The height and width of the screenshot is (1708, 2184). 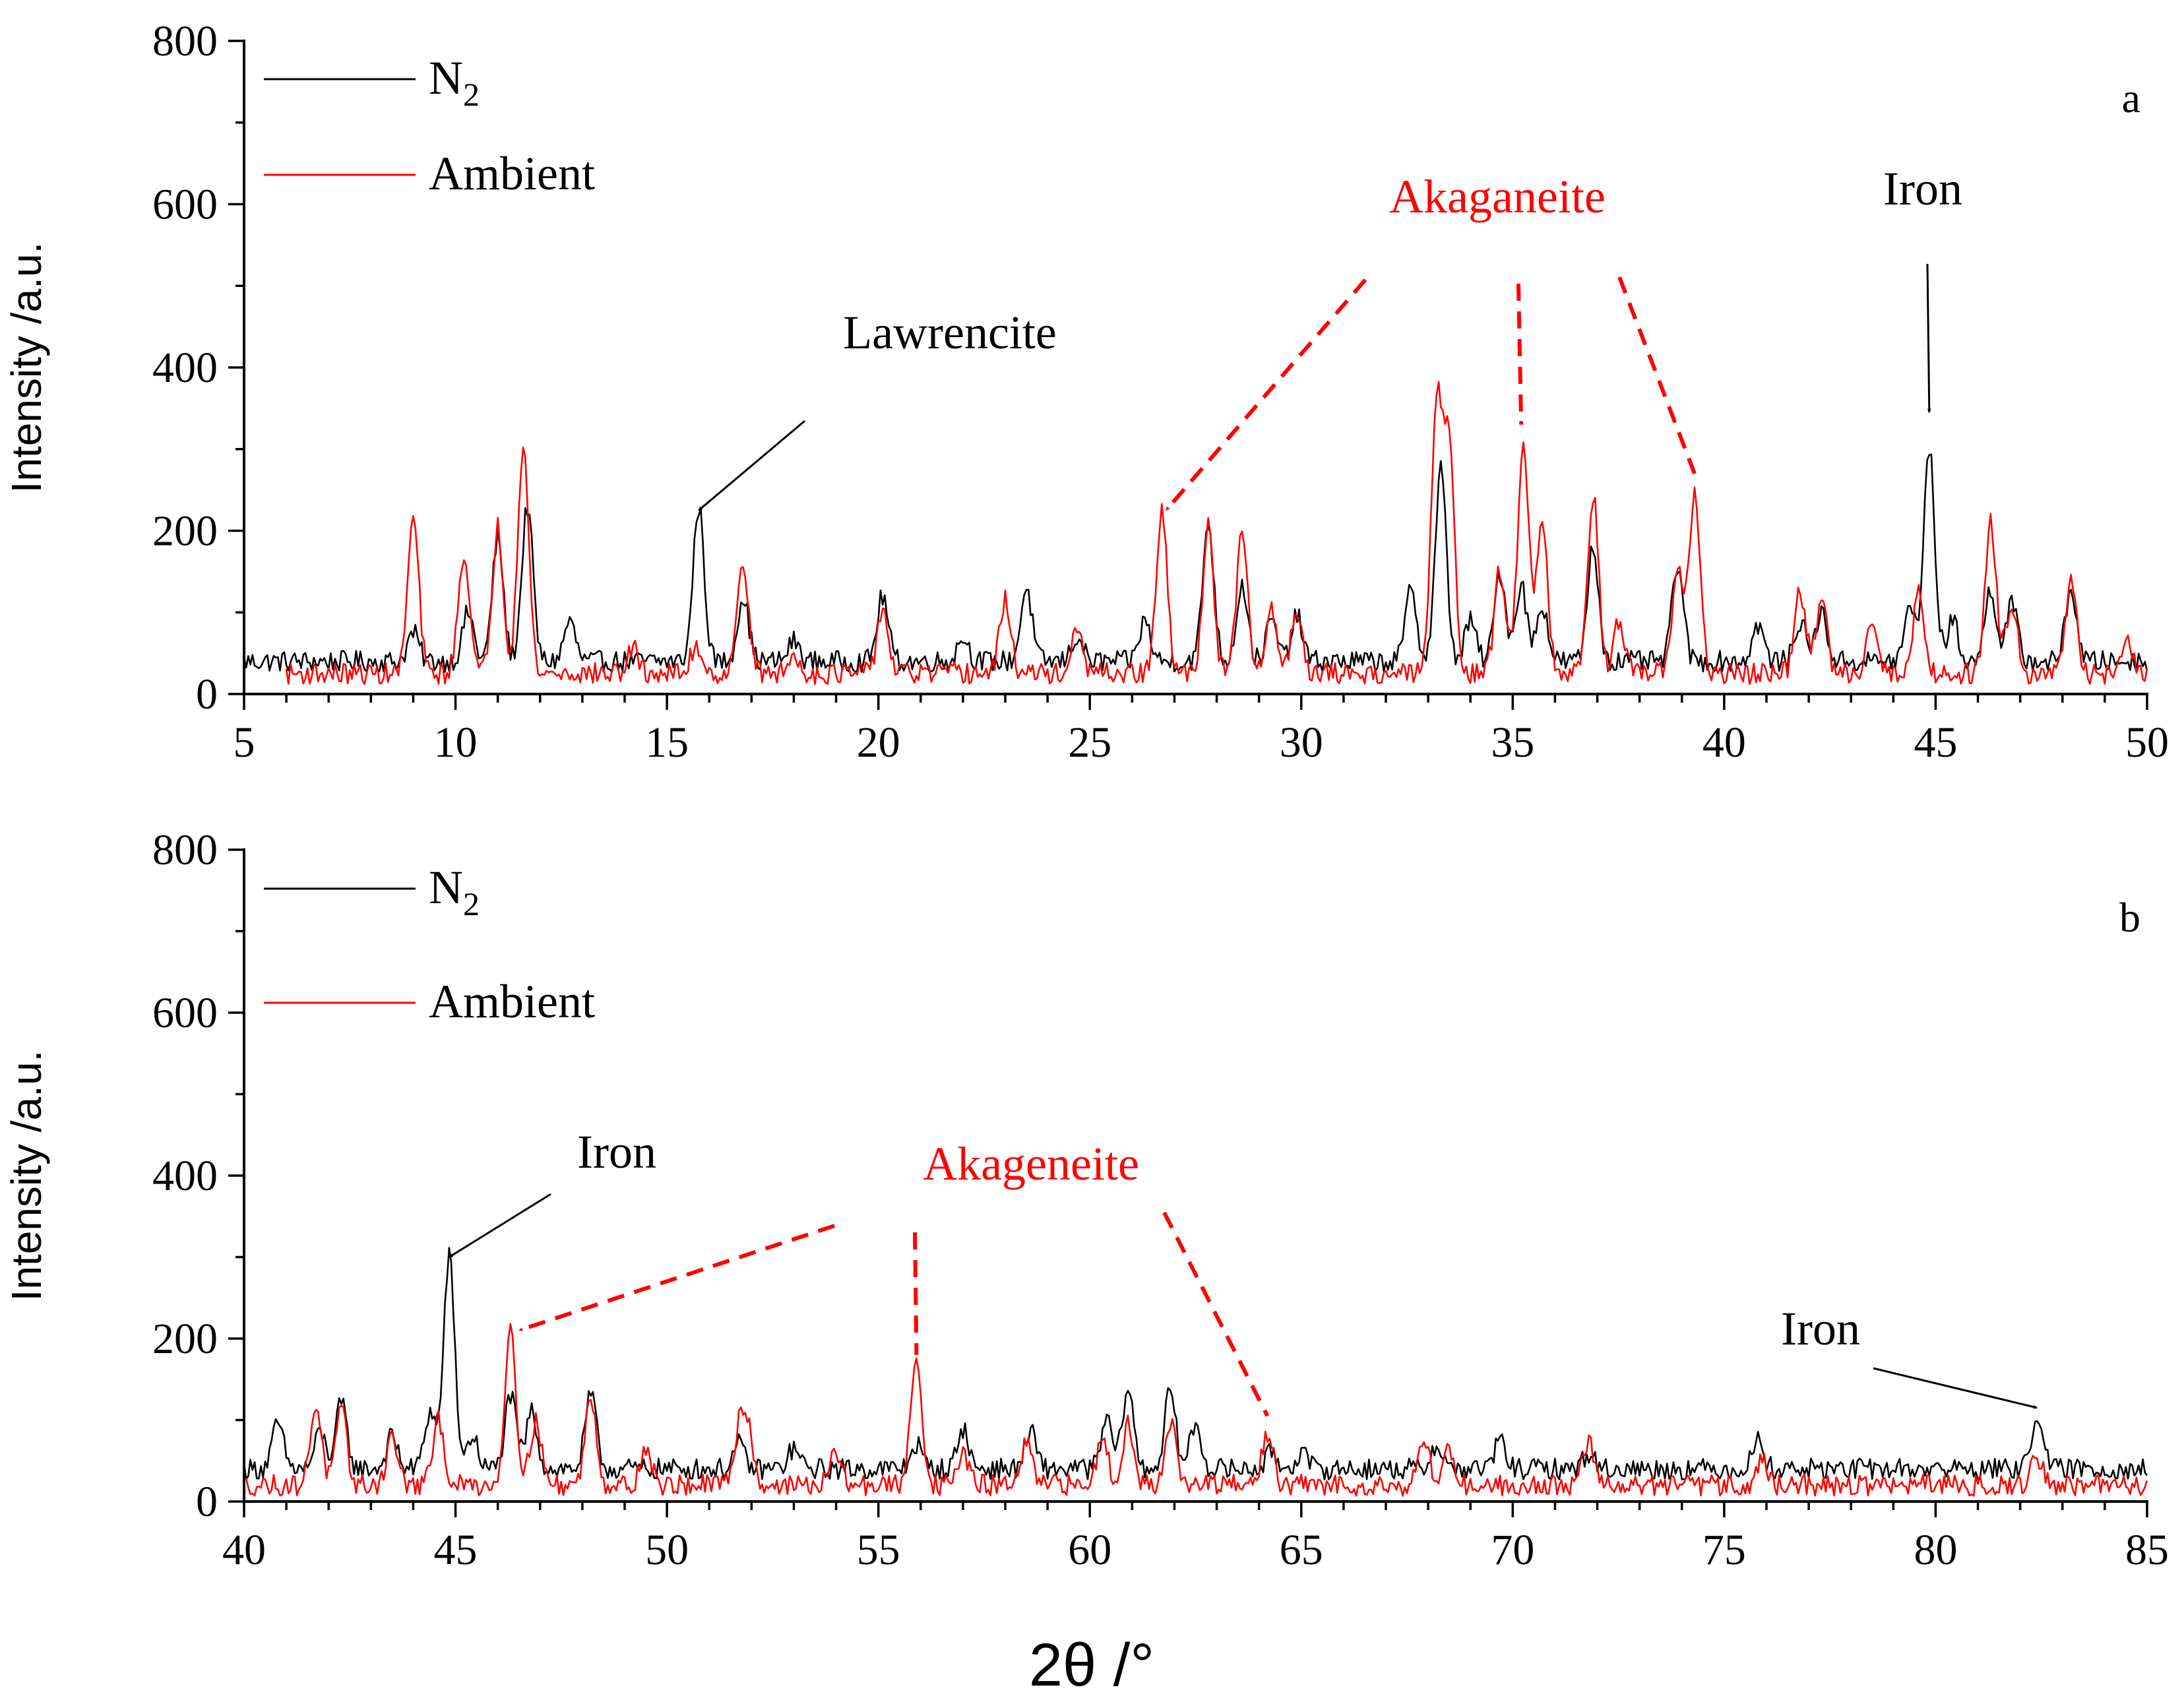 What do you see at coordinates (1724, 1550) in the screenshot?
I see `x-tick-label: 75` at bounding box center [1724, 1550].